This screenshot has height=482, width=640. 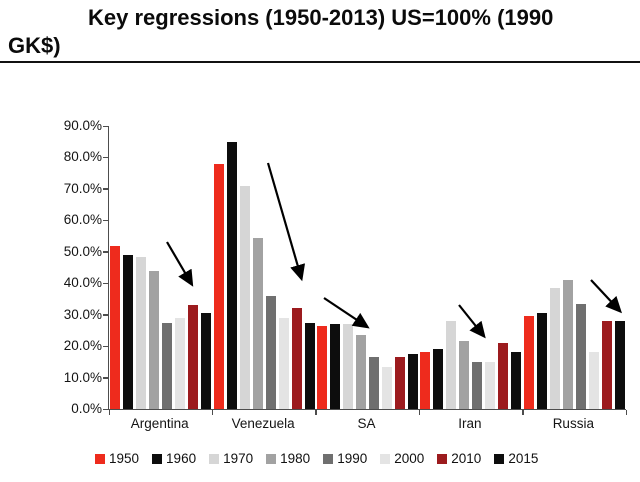 I want to click on y-tick-label: 0.0%, so click(x=86, y=408).